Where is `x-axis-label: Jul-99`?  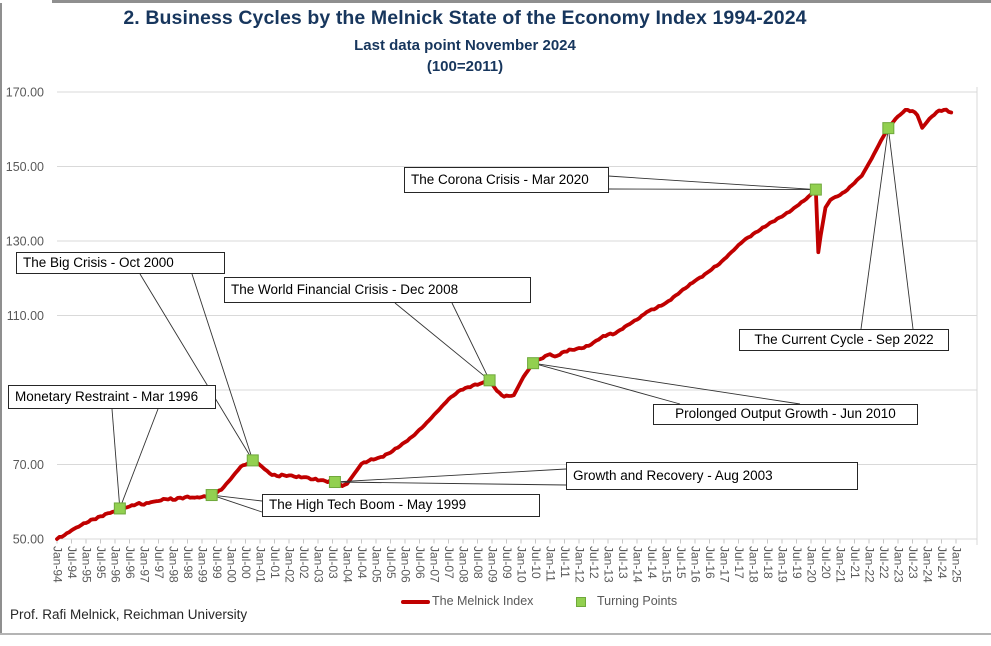
x-axis-label: Jul-99 is located at coordinates (217, 562).